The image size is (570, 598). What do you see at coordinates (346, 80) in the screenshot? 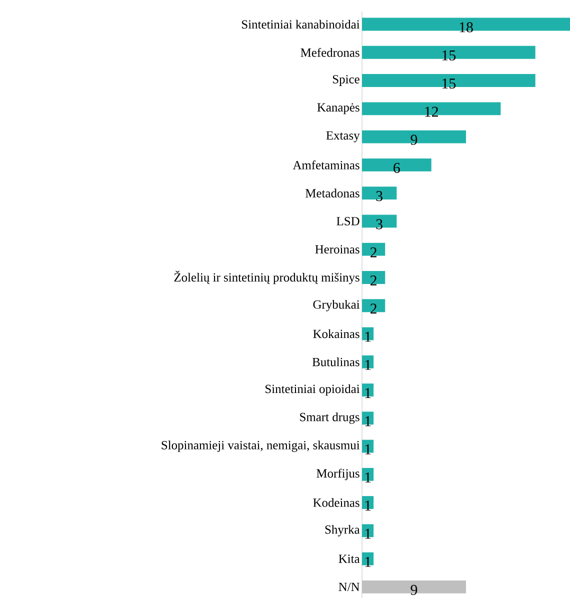
I see `y-tick-label: Spice` at bounding box center [346, 80].